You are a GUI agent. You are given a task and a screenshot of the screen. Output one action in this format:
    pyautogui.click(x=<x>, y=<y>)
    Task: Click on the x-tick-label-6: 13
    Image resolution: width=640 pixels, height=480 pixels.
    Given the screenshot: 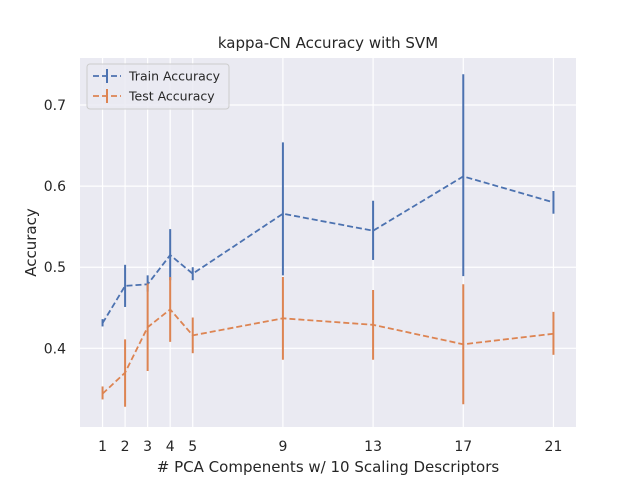 What is the action you would take?
    pyautogui.click(x=373, y=447)
    